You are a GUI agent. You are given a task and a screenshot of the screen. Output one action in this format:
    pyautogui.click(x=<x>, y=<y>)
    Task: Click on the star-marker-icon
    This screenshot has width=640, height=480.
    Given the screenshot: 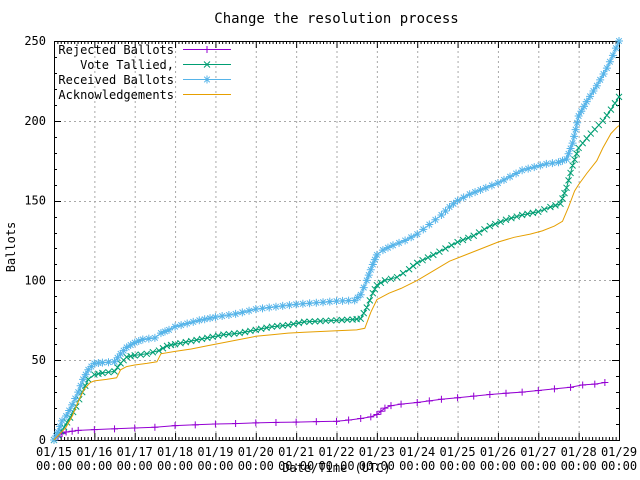 What is the action you would take?
    pyautogui.click(x=207, y=79)
    